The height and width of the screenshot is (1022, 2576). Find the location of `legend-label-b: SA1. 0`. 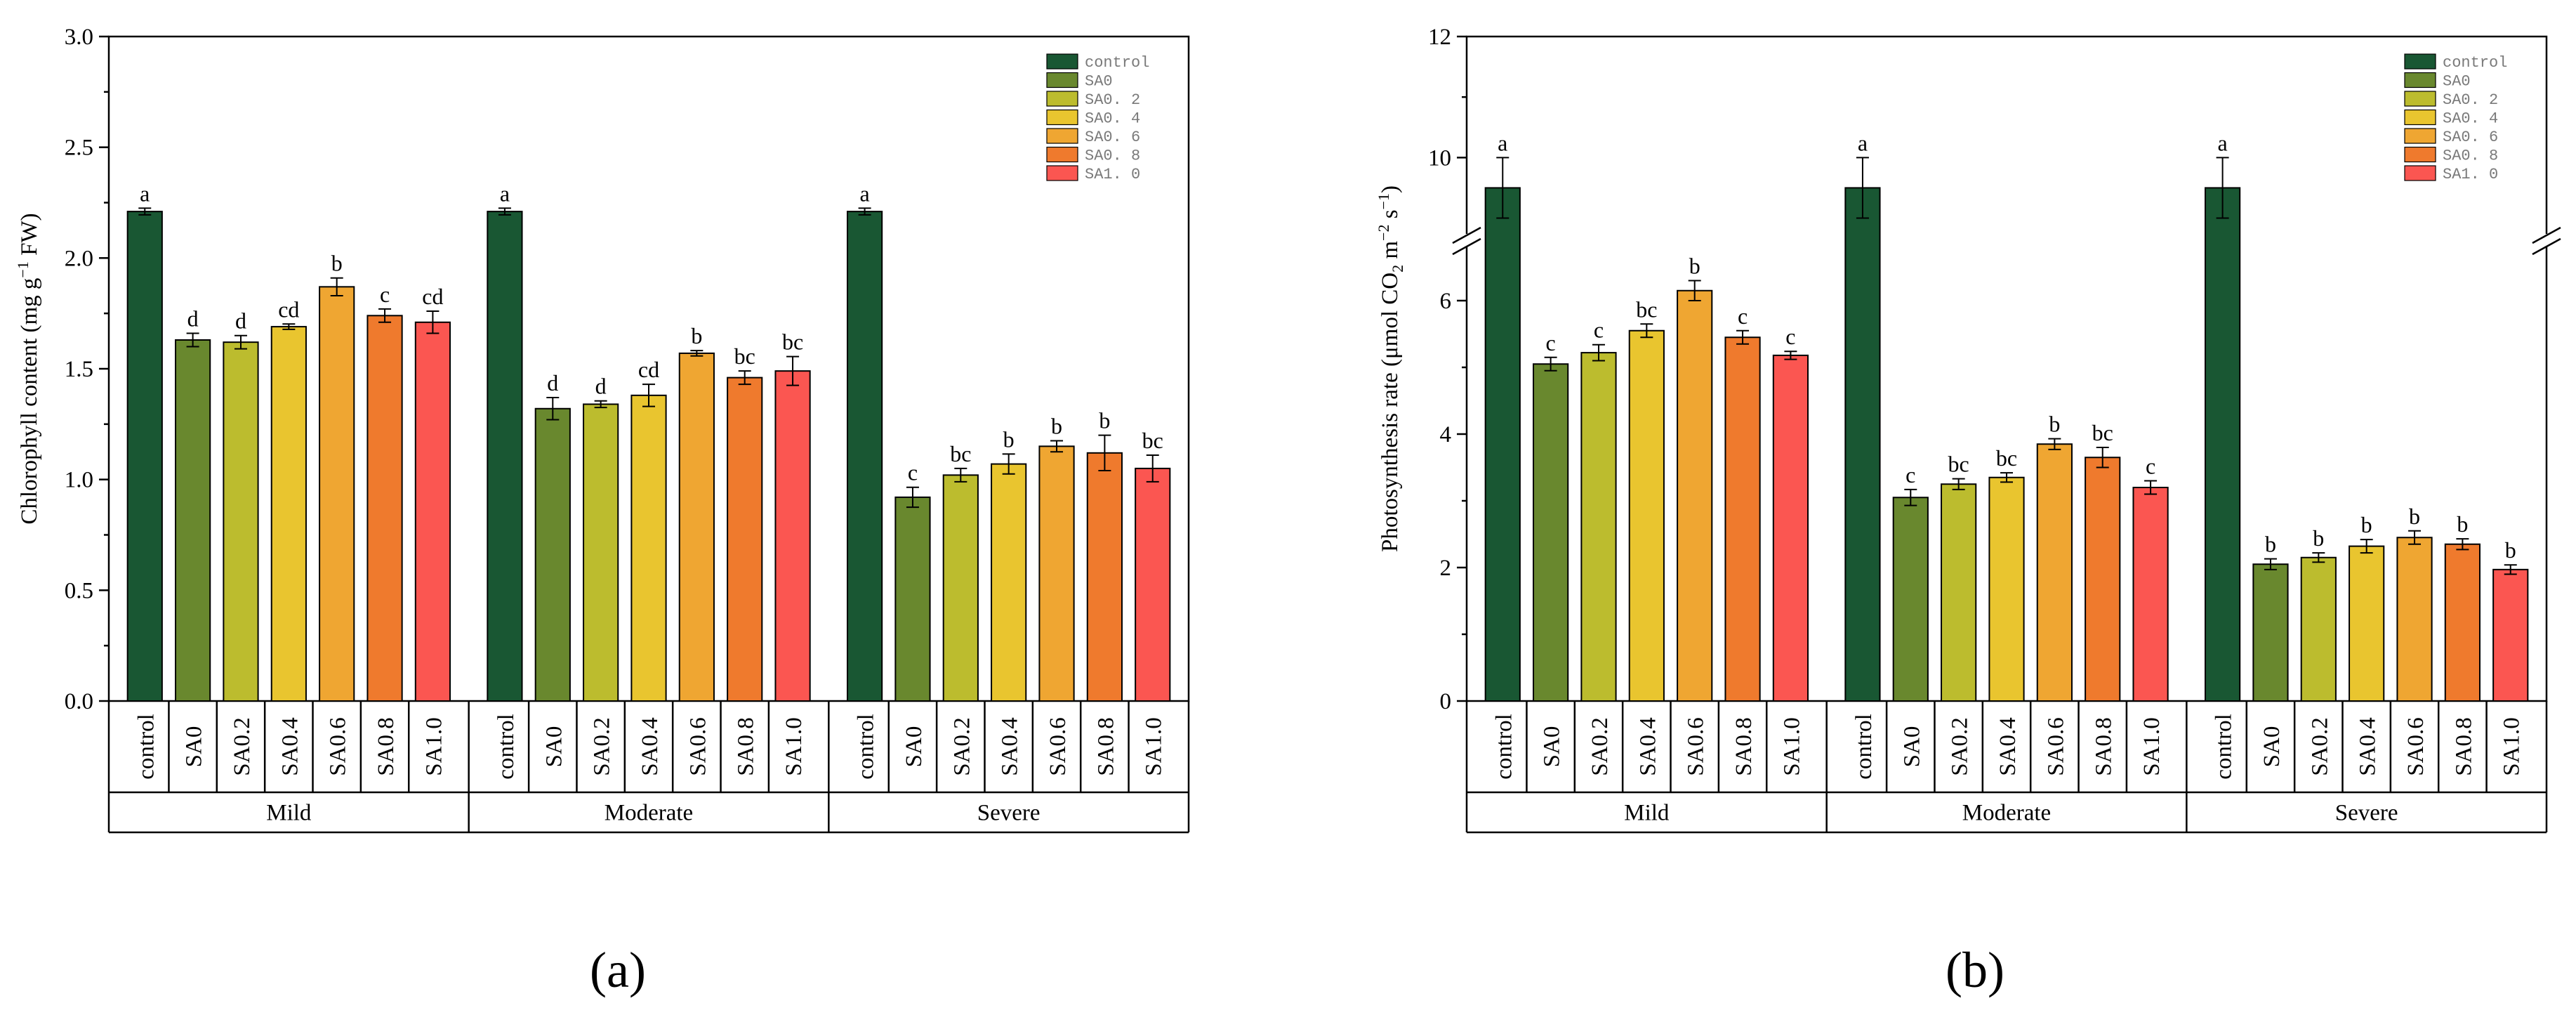

legend-label-b: SA1. 0 is located at coordinates (2470, 174).